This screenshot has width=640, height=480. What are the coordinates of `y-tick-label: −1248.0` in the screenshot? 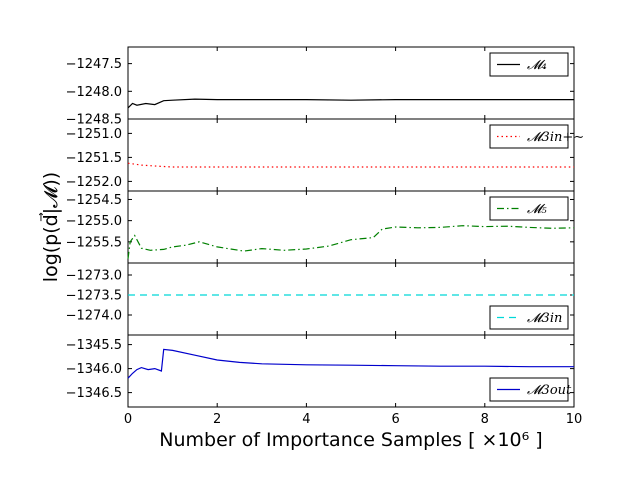 It's located at (94, 92).